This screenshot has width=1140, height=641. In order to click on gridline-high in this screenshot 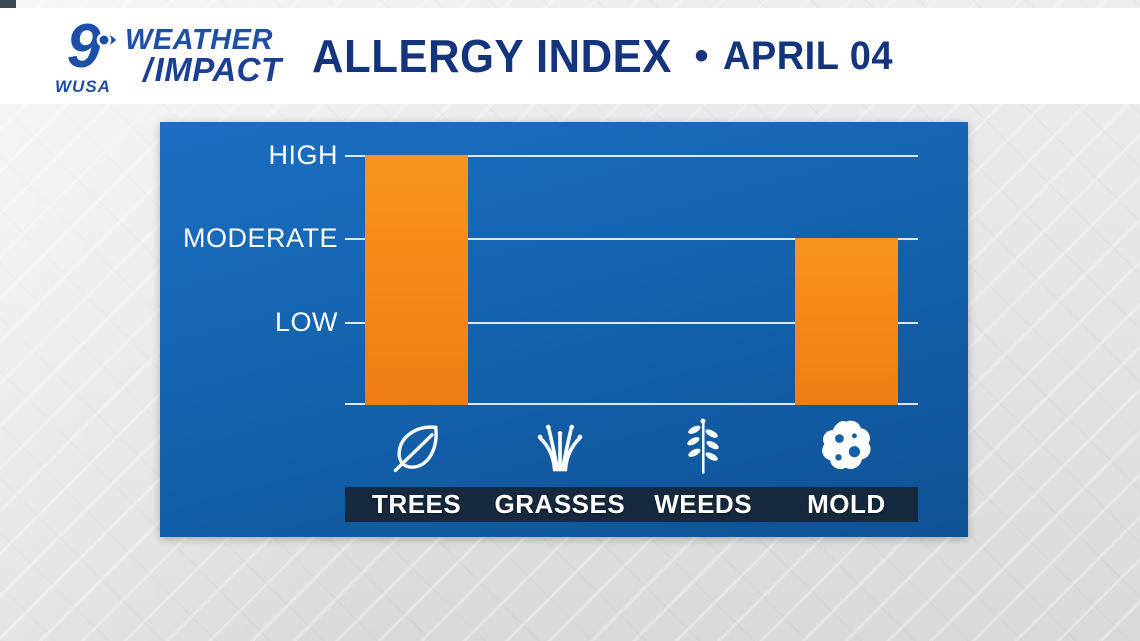, I will do `click(631, 156)`.